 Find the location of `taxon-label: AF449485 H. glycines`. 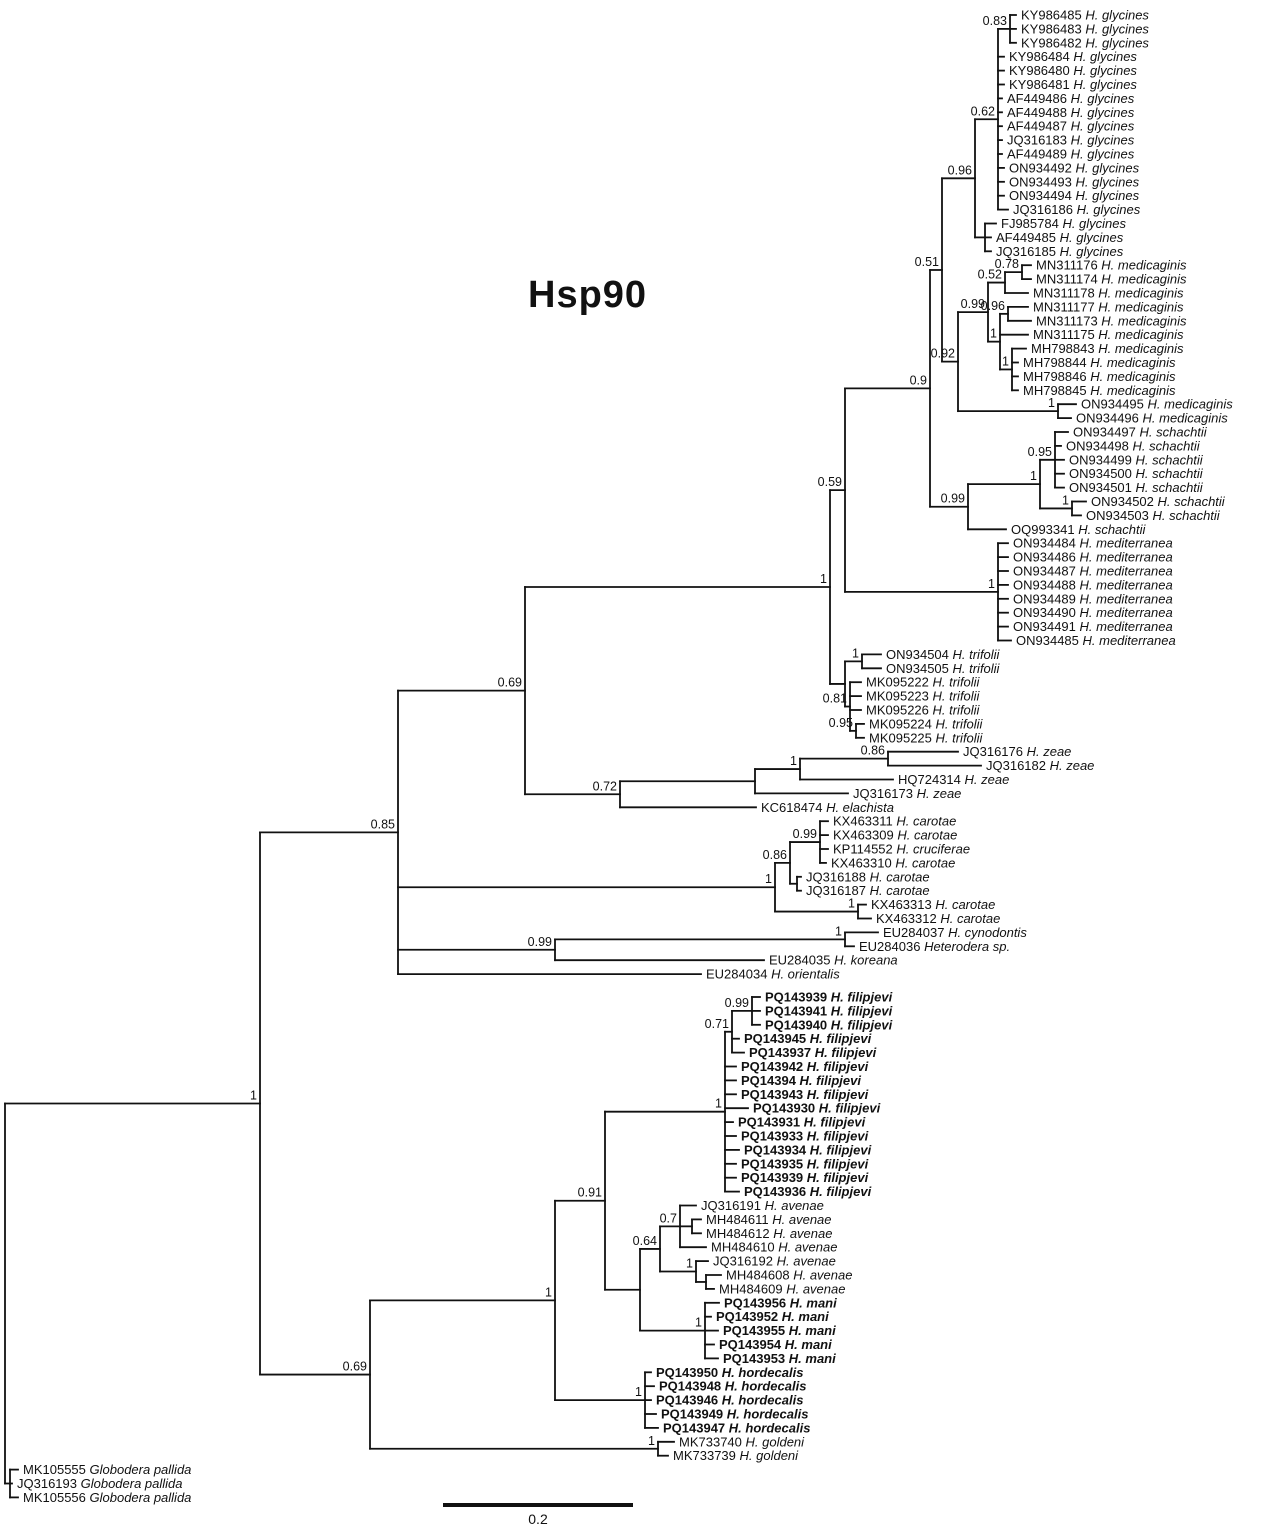

taxon-label: AF449485 H. glycines is located at coordinates (1060, 237).